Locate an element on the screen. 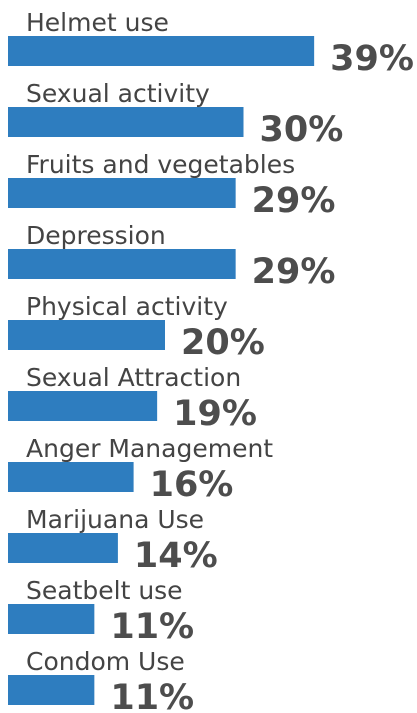  category-label: Condom Use is located at coordinates (105, 661).